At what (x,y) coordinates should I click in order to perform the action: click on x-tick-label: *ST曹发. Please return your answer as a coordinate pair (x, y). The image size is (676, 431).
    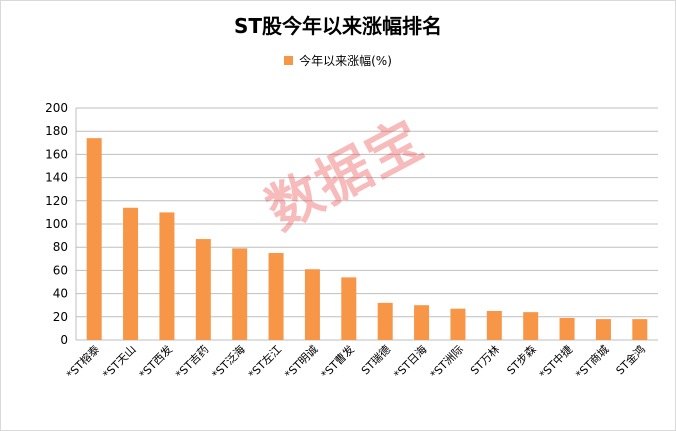
    Looking at the image, I should click on (337, 361).